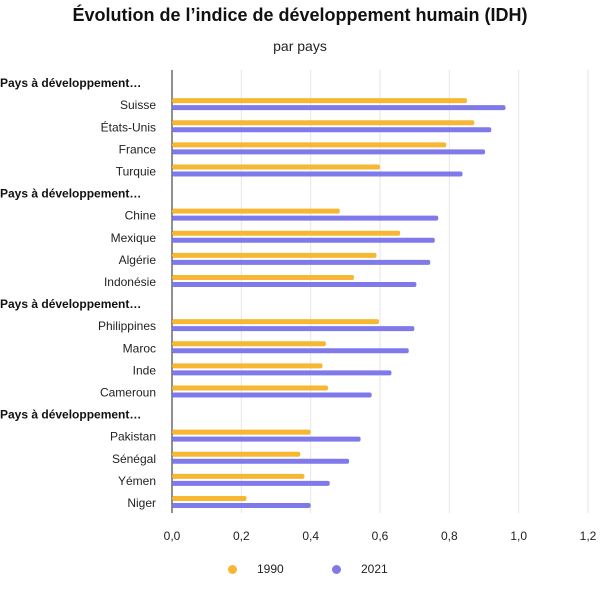 This screenshot has height=600, width=600. Describe the element at coordinates (360, 569) in the screenshot. I see `legend-item-2021: 2021` at that location.